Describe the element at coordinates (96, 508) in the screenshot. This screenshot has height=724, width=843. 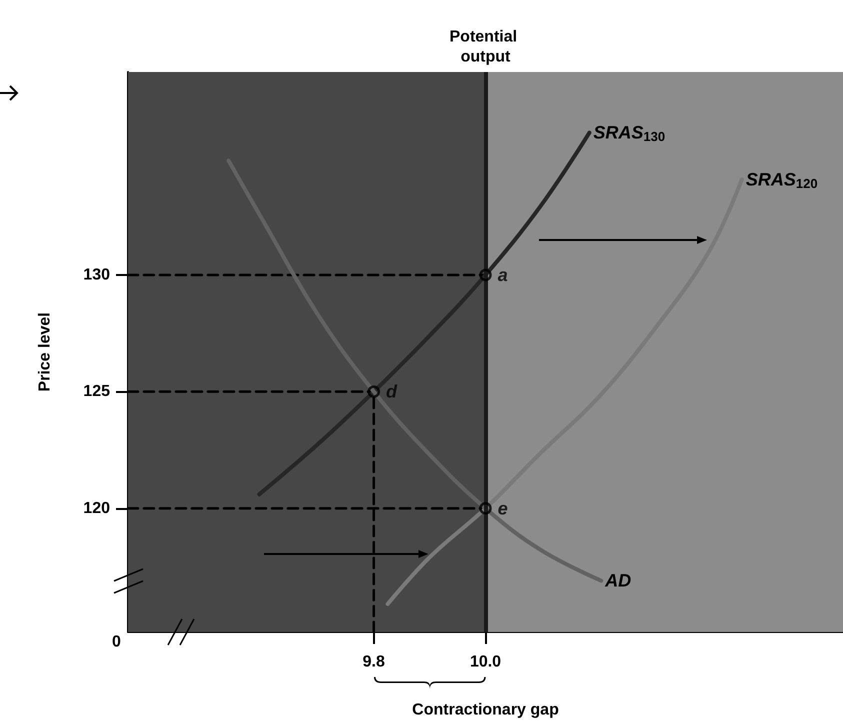
I see `y-tick-label: 120` at that location.